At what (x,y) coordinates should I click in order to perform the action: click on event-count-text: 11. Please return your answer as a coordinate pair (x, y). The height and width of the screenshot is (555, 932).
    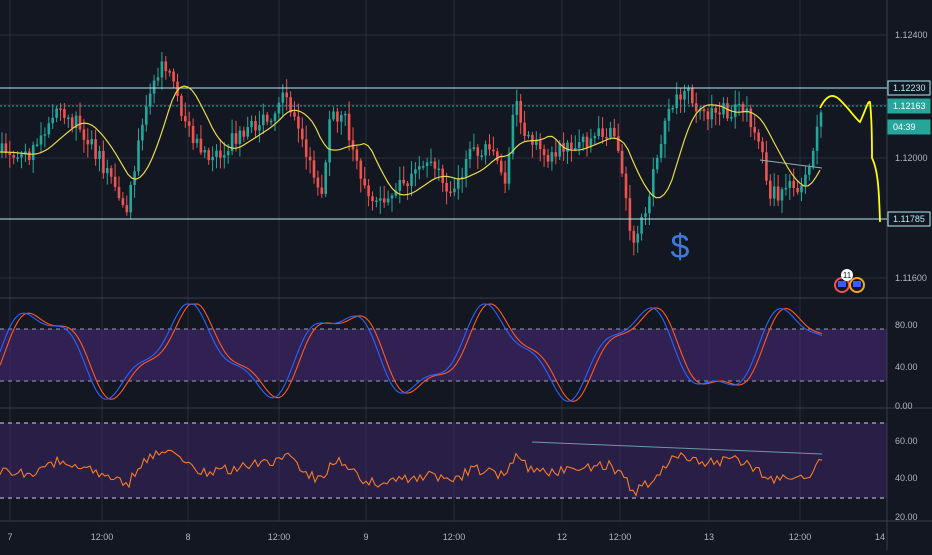
    Looking at the image, I should click on (847, 275).